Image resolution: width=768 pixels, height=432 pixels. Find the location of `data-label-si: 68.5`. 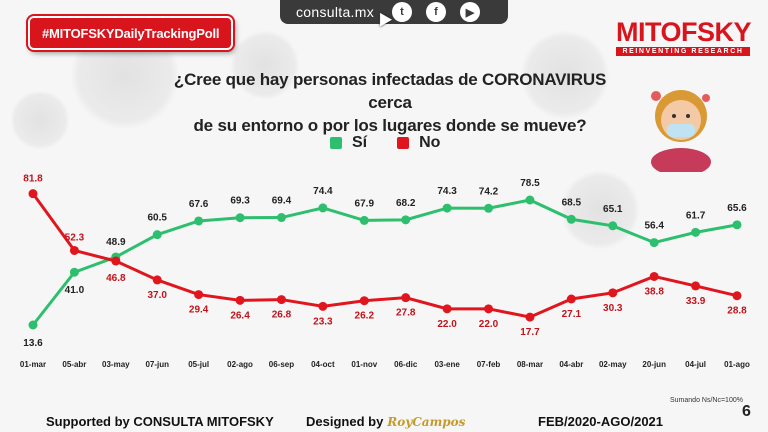

data-label-si: 68.5 is located at coordinates (572, 202).